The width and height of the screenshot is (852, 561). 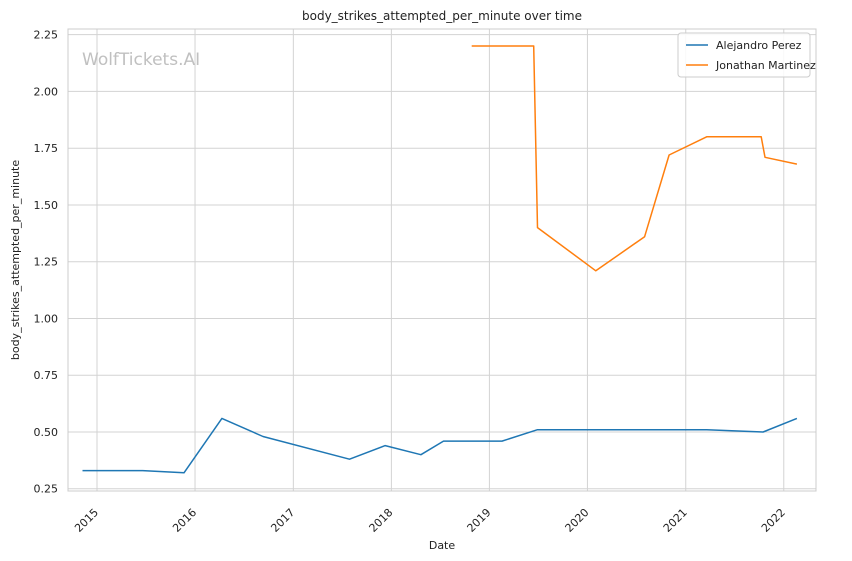 I want to click on x-axis-label: Date, so click(x=442, y=545).